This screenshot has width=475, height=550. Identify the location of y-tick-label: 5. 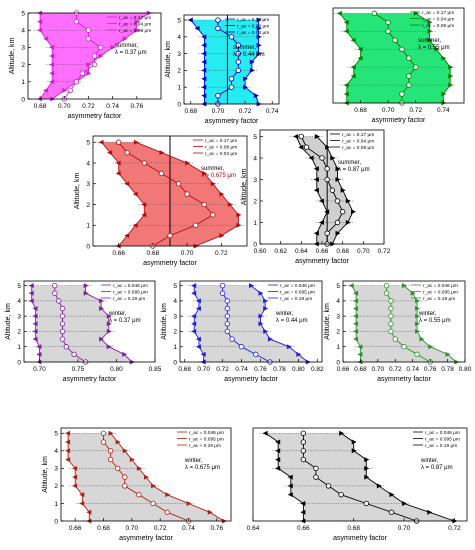
(23, 13).